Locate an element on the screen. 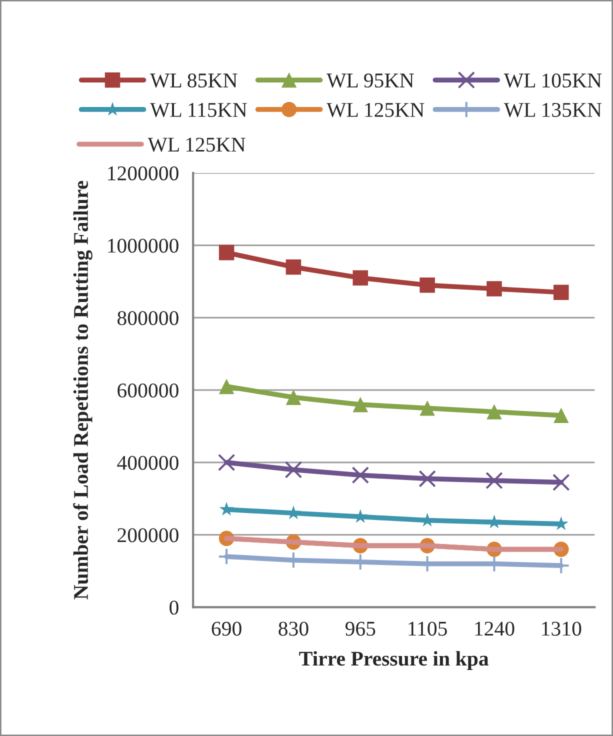 The width and height of the screenshot is (613, 736). y-tick-label: 1000000 is located at coordinates (143, 245).